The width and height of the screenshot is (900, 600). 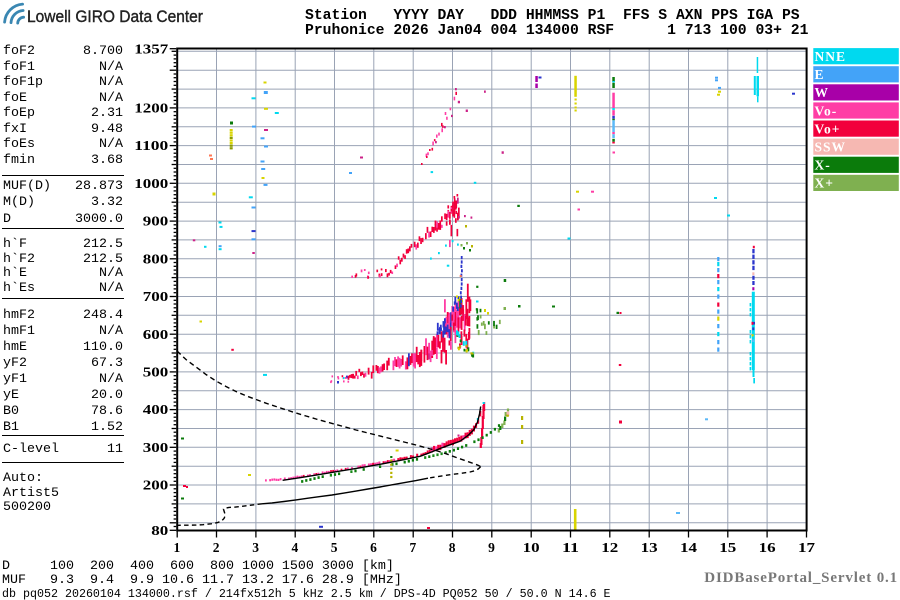 I want to click on svg-text: Vo+, so click(x=828, y=128).